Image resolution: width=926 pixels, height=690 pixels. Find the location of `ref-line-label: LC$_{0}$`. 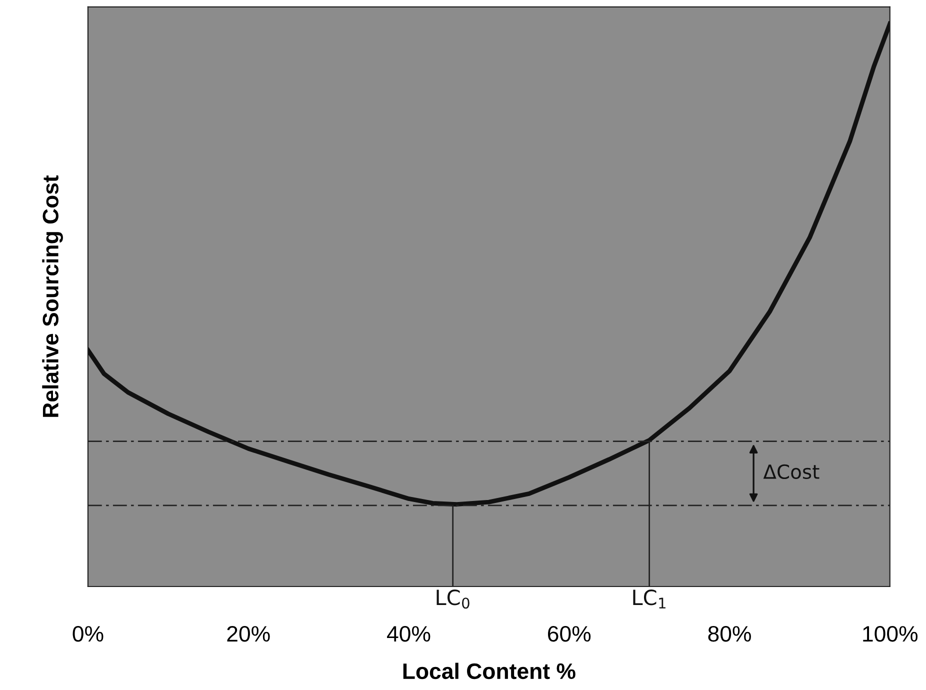

ref-line-label: LC$_{0}$ is located at coordinates (453, 599).